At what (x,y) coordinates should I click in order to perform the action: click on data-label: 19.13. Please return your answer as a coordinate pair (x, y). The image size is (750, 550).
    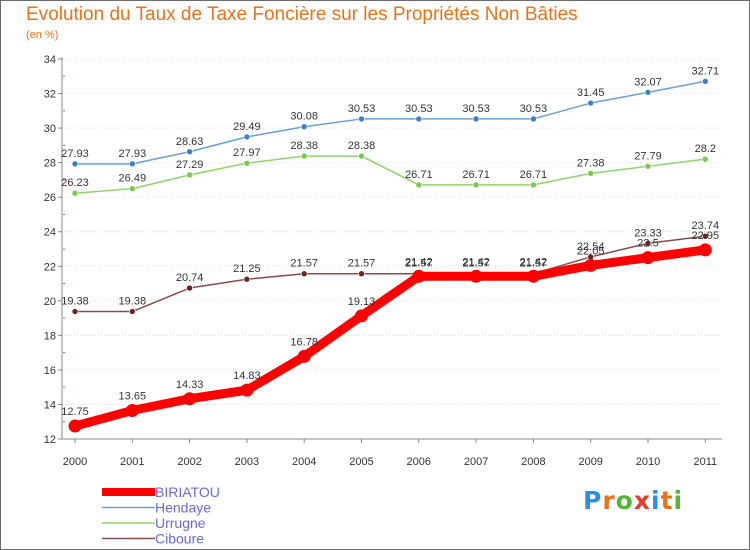
    Looking at the image, I should click on (362, 302).